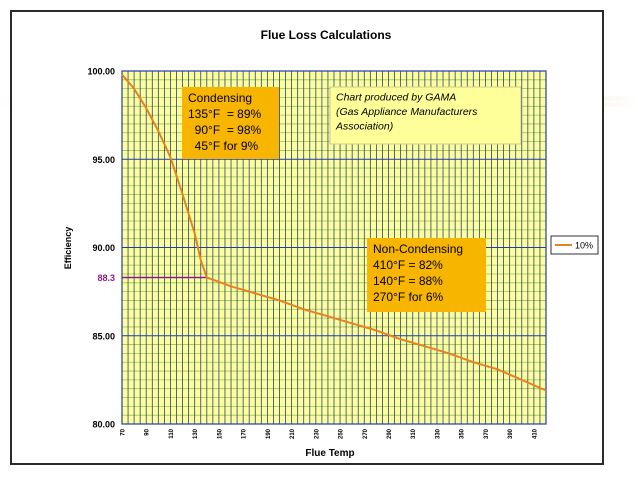  I want to click on source-annotation-line: Association), so click(364, 127).